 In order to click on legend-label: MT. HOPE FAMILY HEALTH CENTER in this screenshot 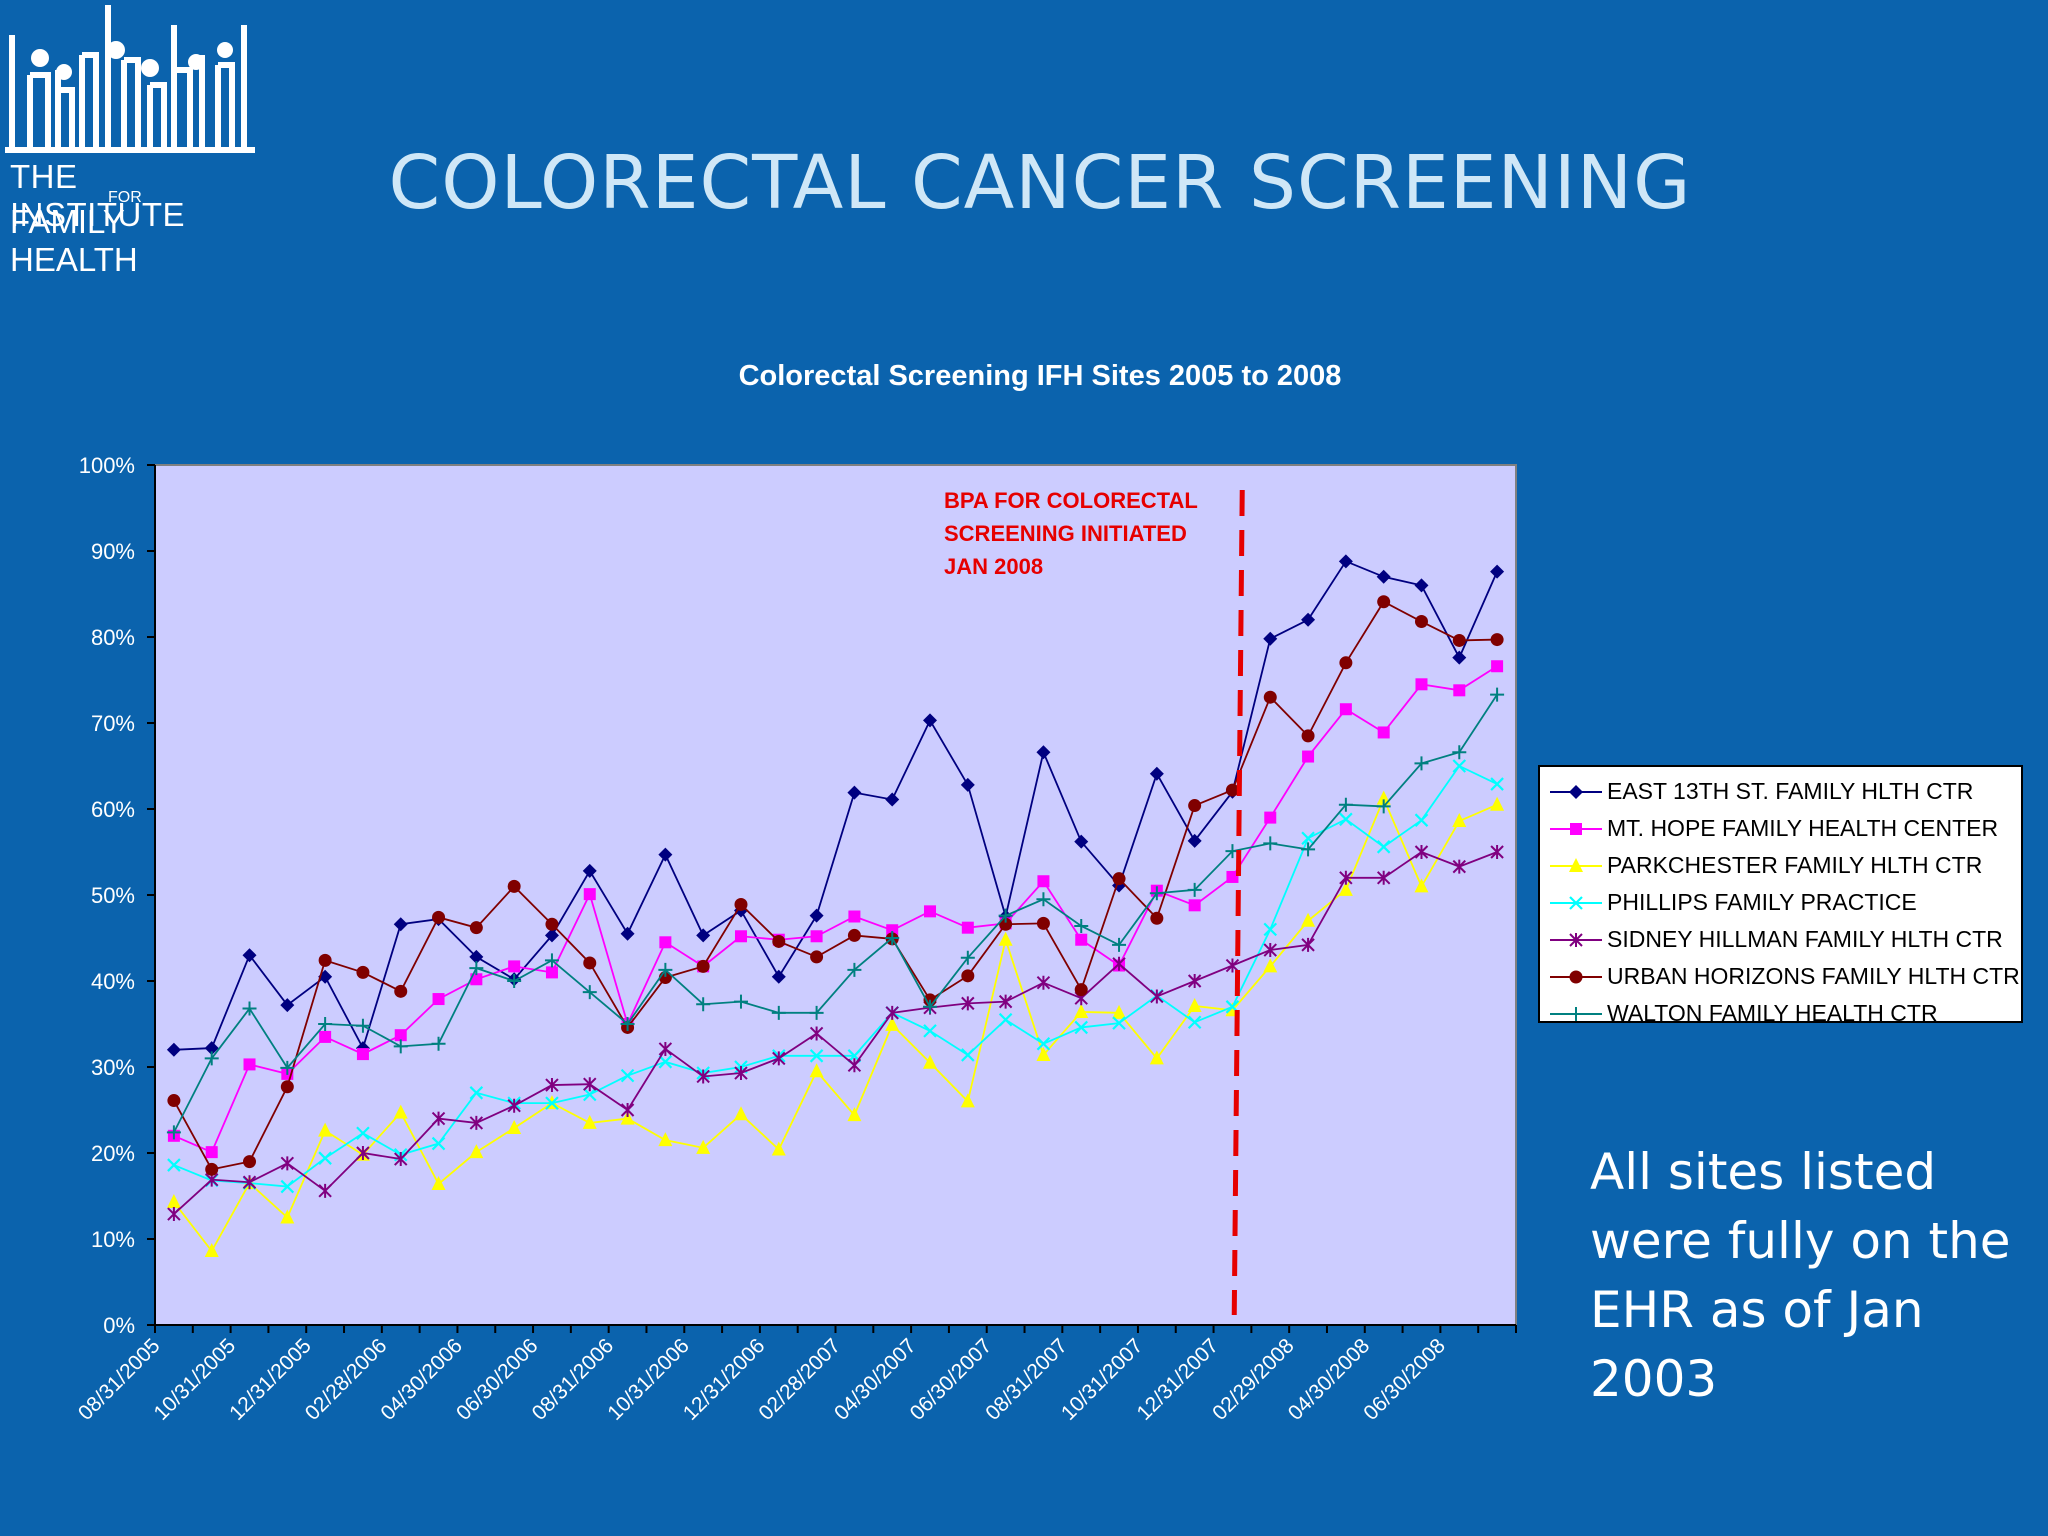, I will do `click(1803, 828)`.